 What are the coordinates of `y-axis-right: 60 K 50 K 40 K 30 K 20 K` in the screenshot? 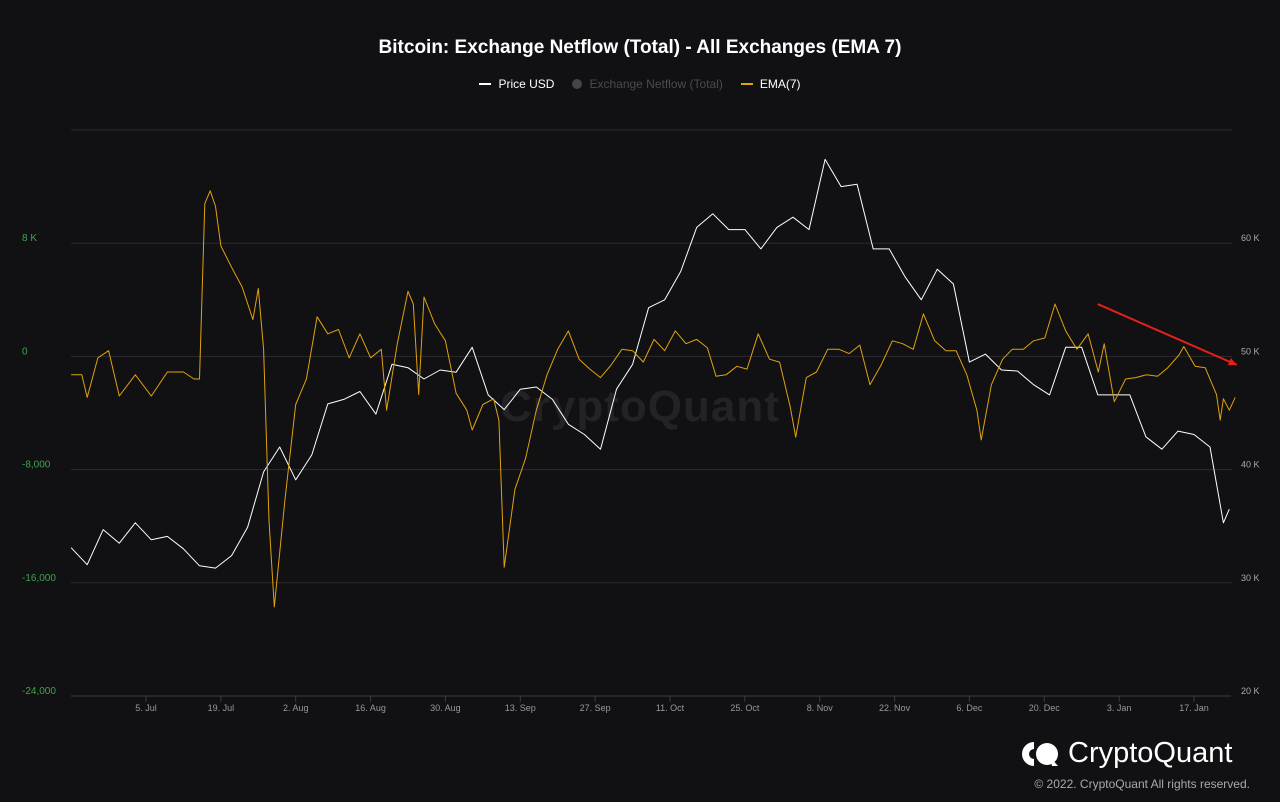 It's located at (1250, 464).